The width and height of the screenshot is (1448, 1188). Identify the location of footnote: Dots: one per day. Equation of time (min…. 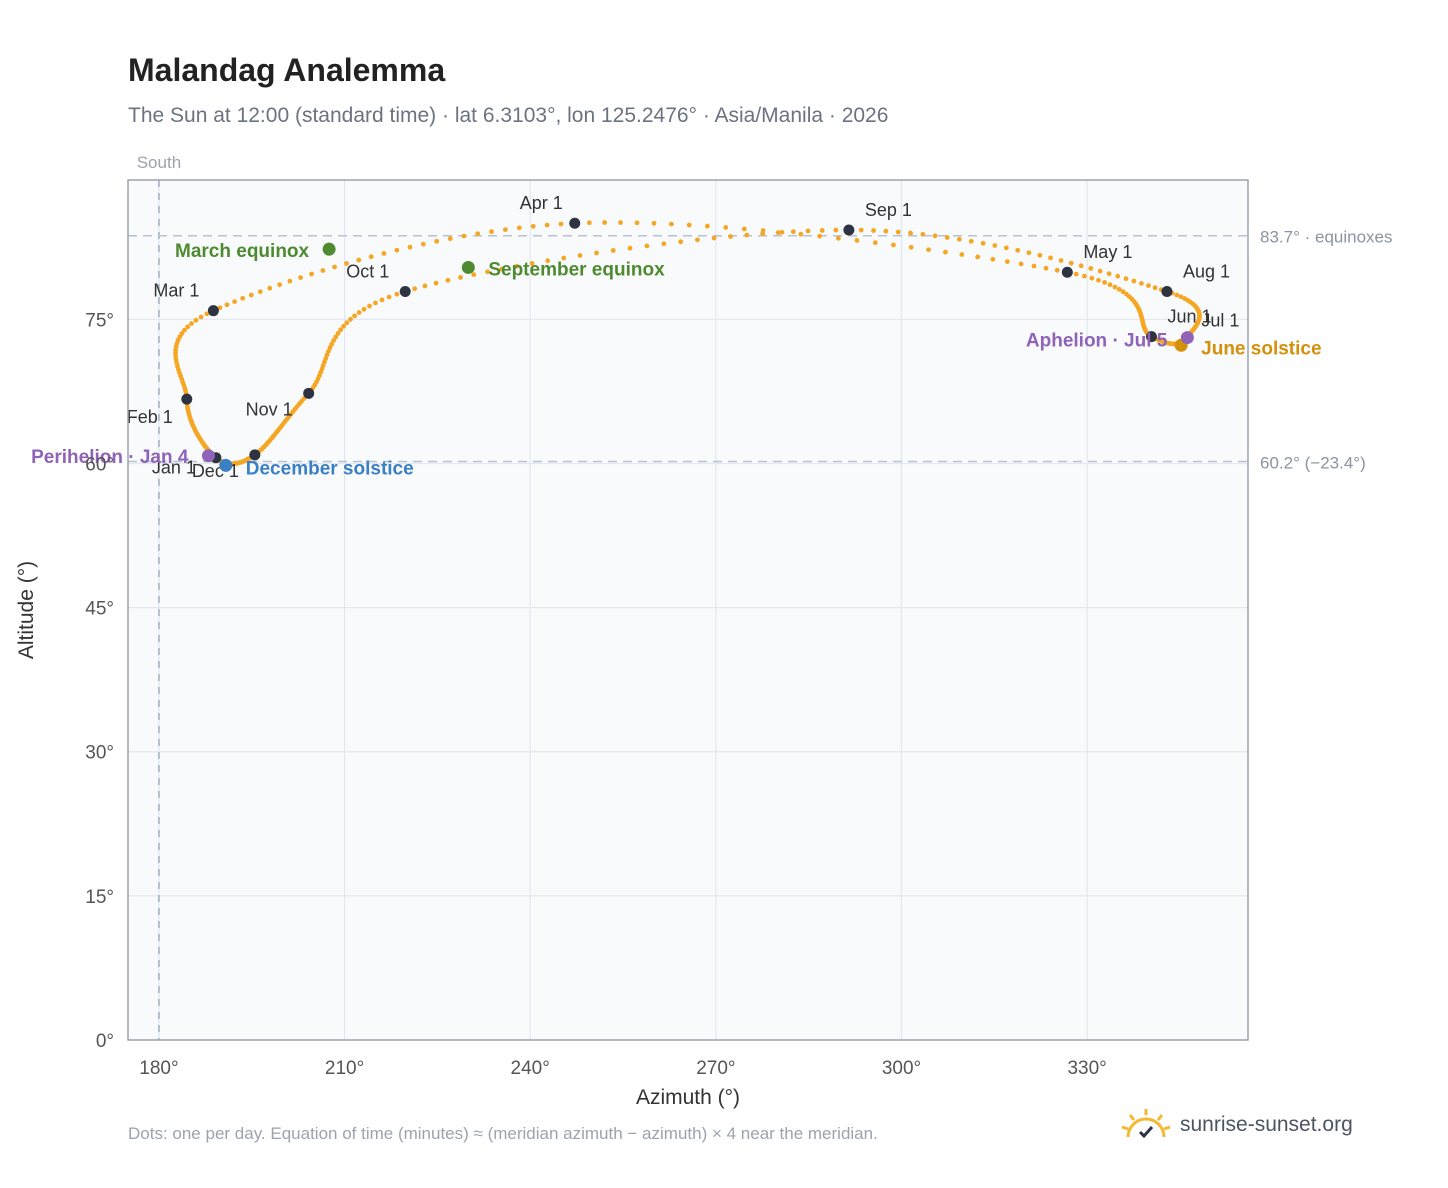
(503, 1133).